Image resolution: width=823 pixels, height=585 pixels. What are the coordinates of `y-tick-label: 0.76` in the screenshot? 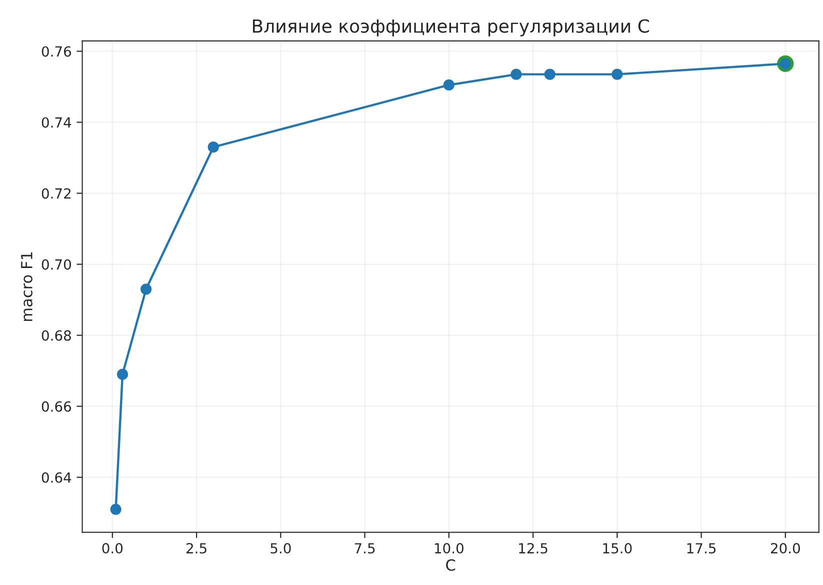 It's located at (57, 51).